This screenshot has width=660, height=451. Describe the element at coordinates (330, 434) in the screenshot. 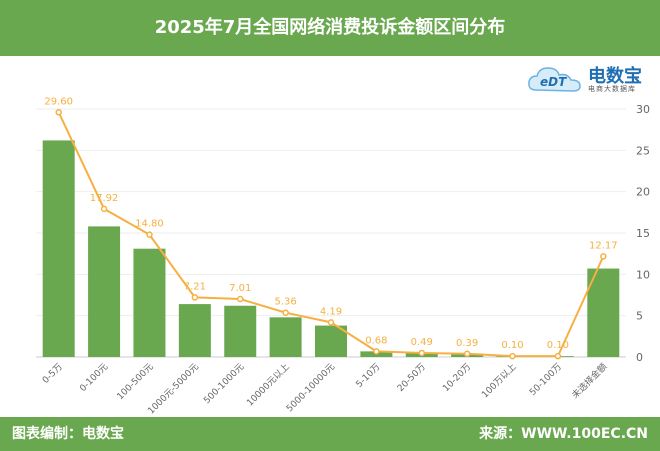

I see `chart-footer: 图表编制：电数宝 来源：WWW.100EC.CN` at that location.